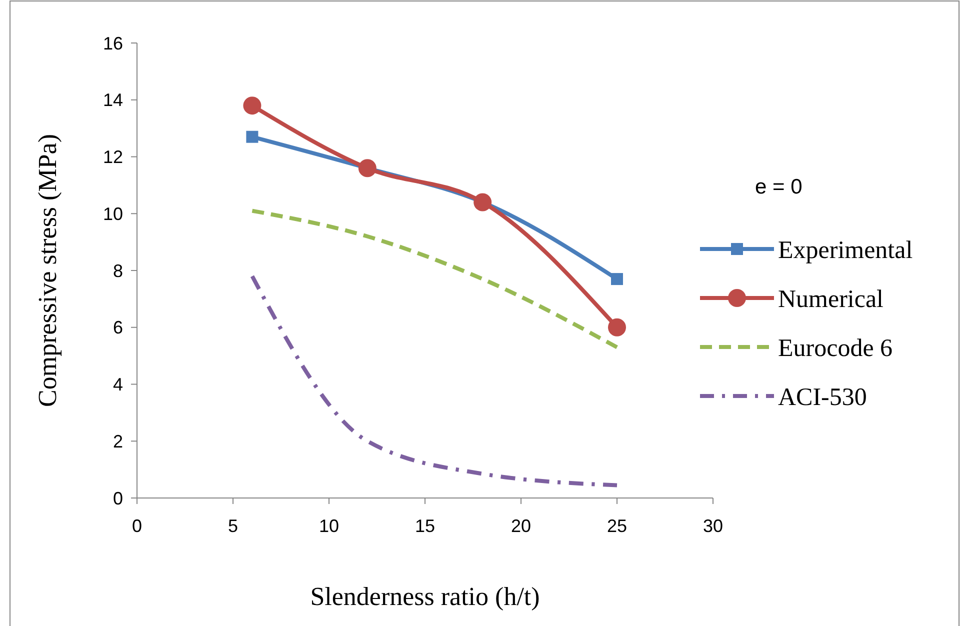 This screenshot has width=960, height=626. Describe the element at coordinates (835, 348) in the screenshot. I see `legend-label: Eurocode 6` at that location.